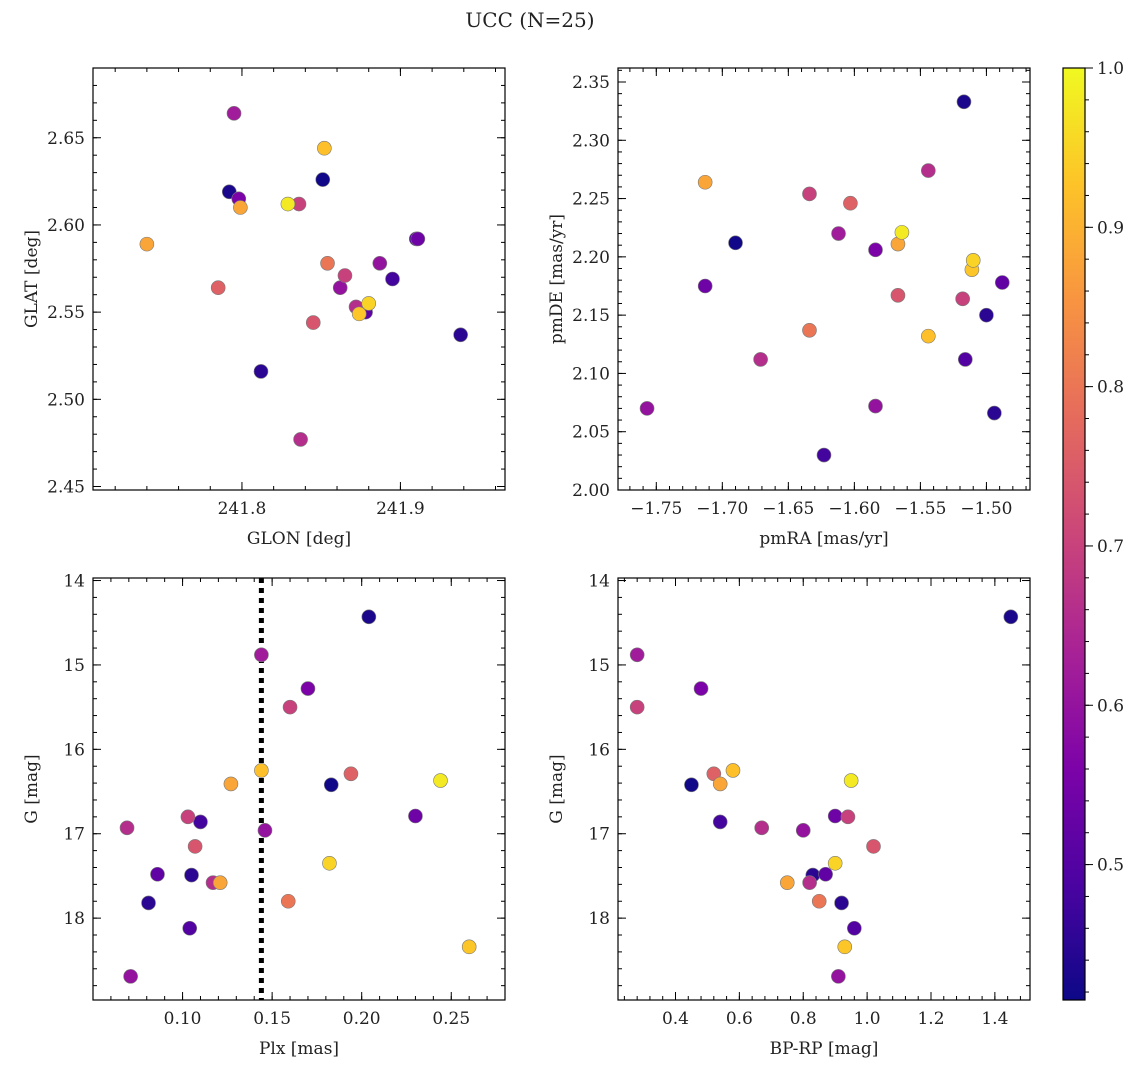 This screenshot has width=1136, height=1067. What do you see at coordinates (994, 1019) in the screenshot?
I see `x-tick-label: 1.4` at bounding box center [994, 1019].